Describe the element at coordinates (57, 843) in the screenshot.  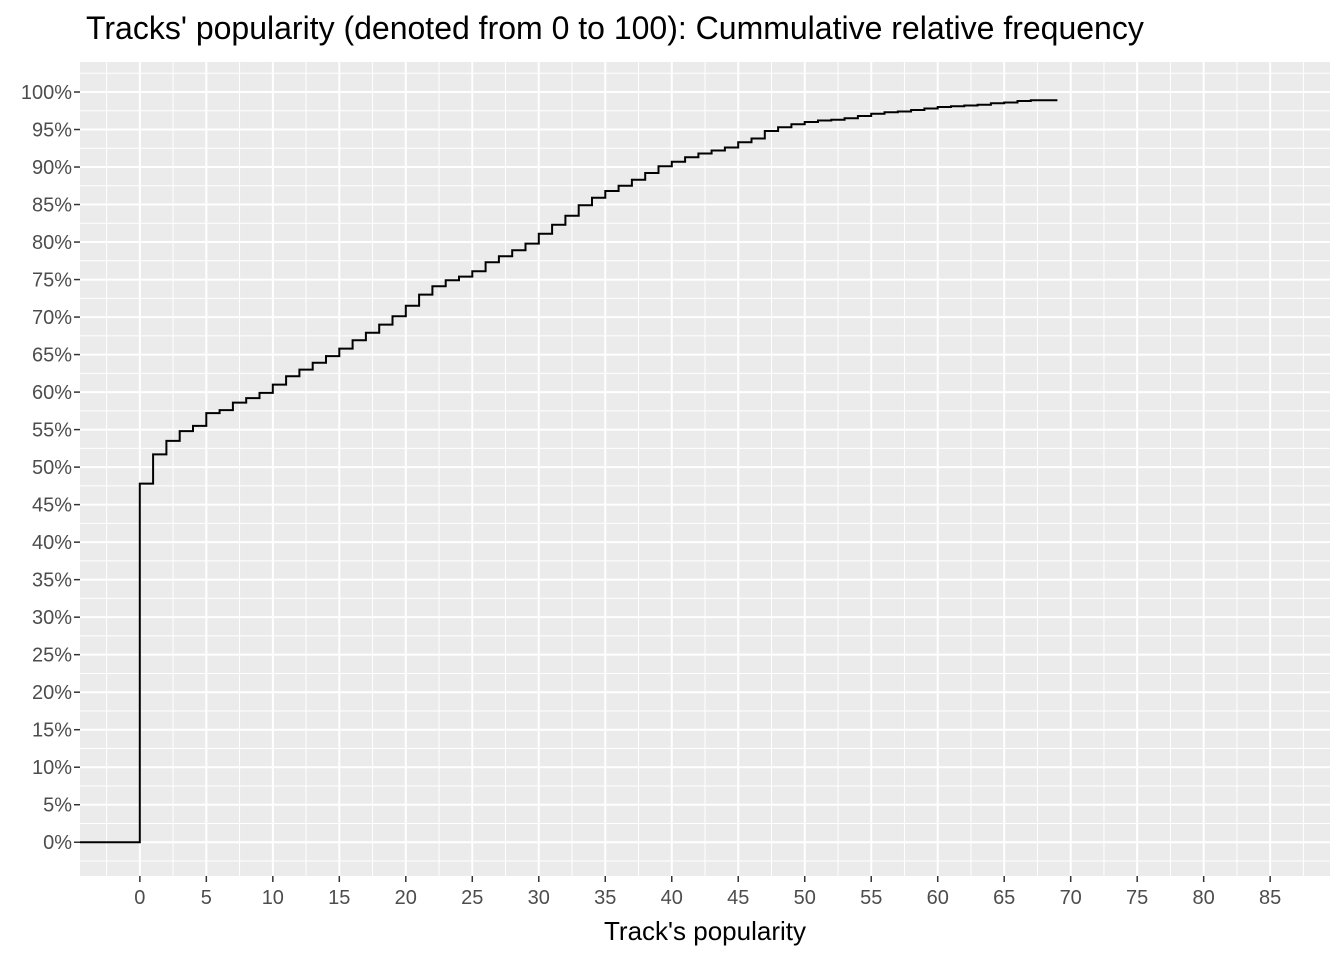
I see `y-tick-label: 0%` at that location.